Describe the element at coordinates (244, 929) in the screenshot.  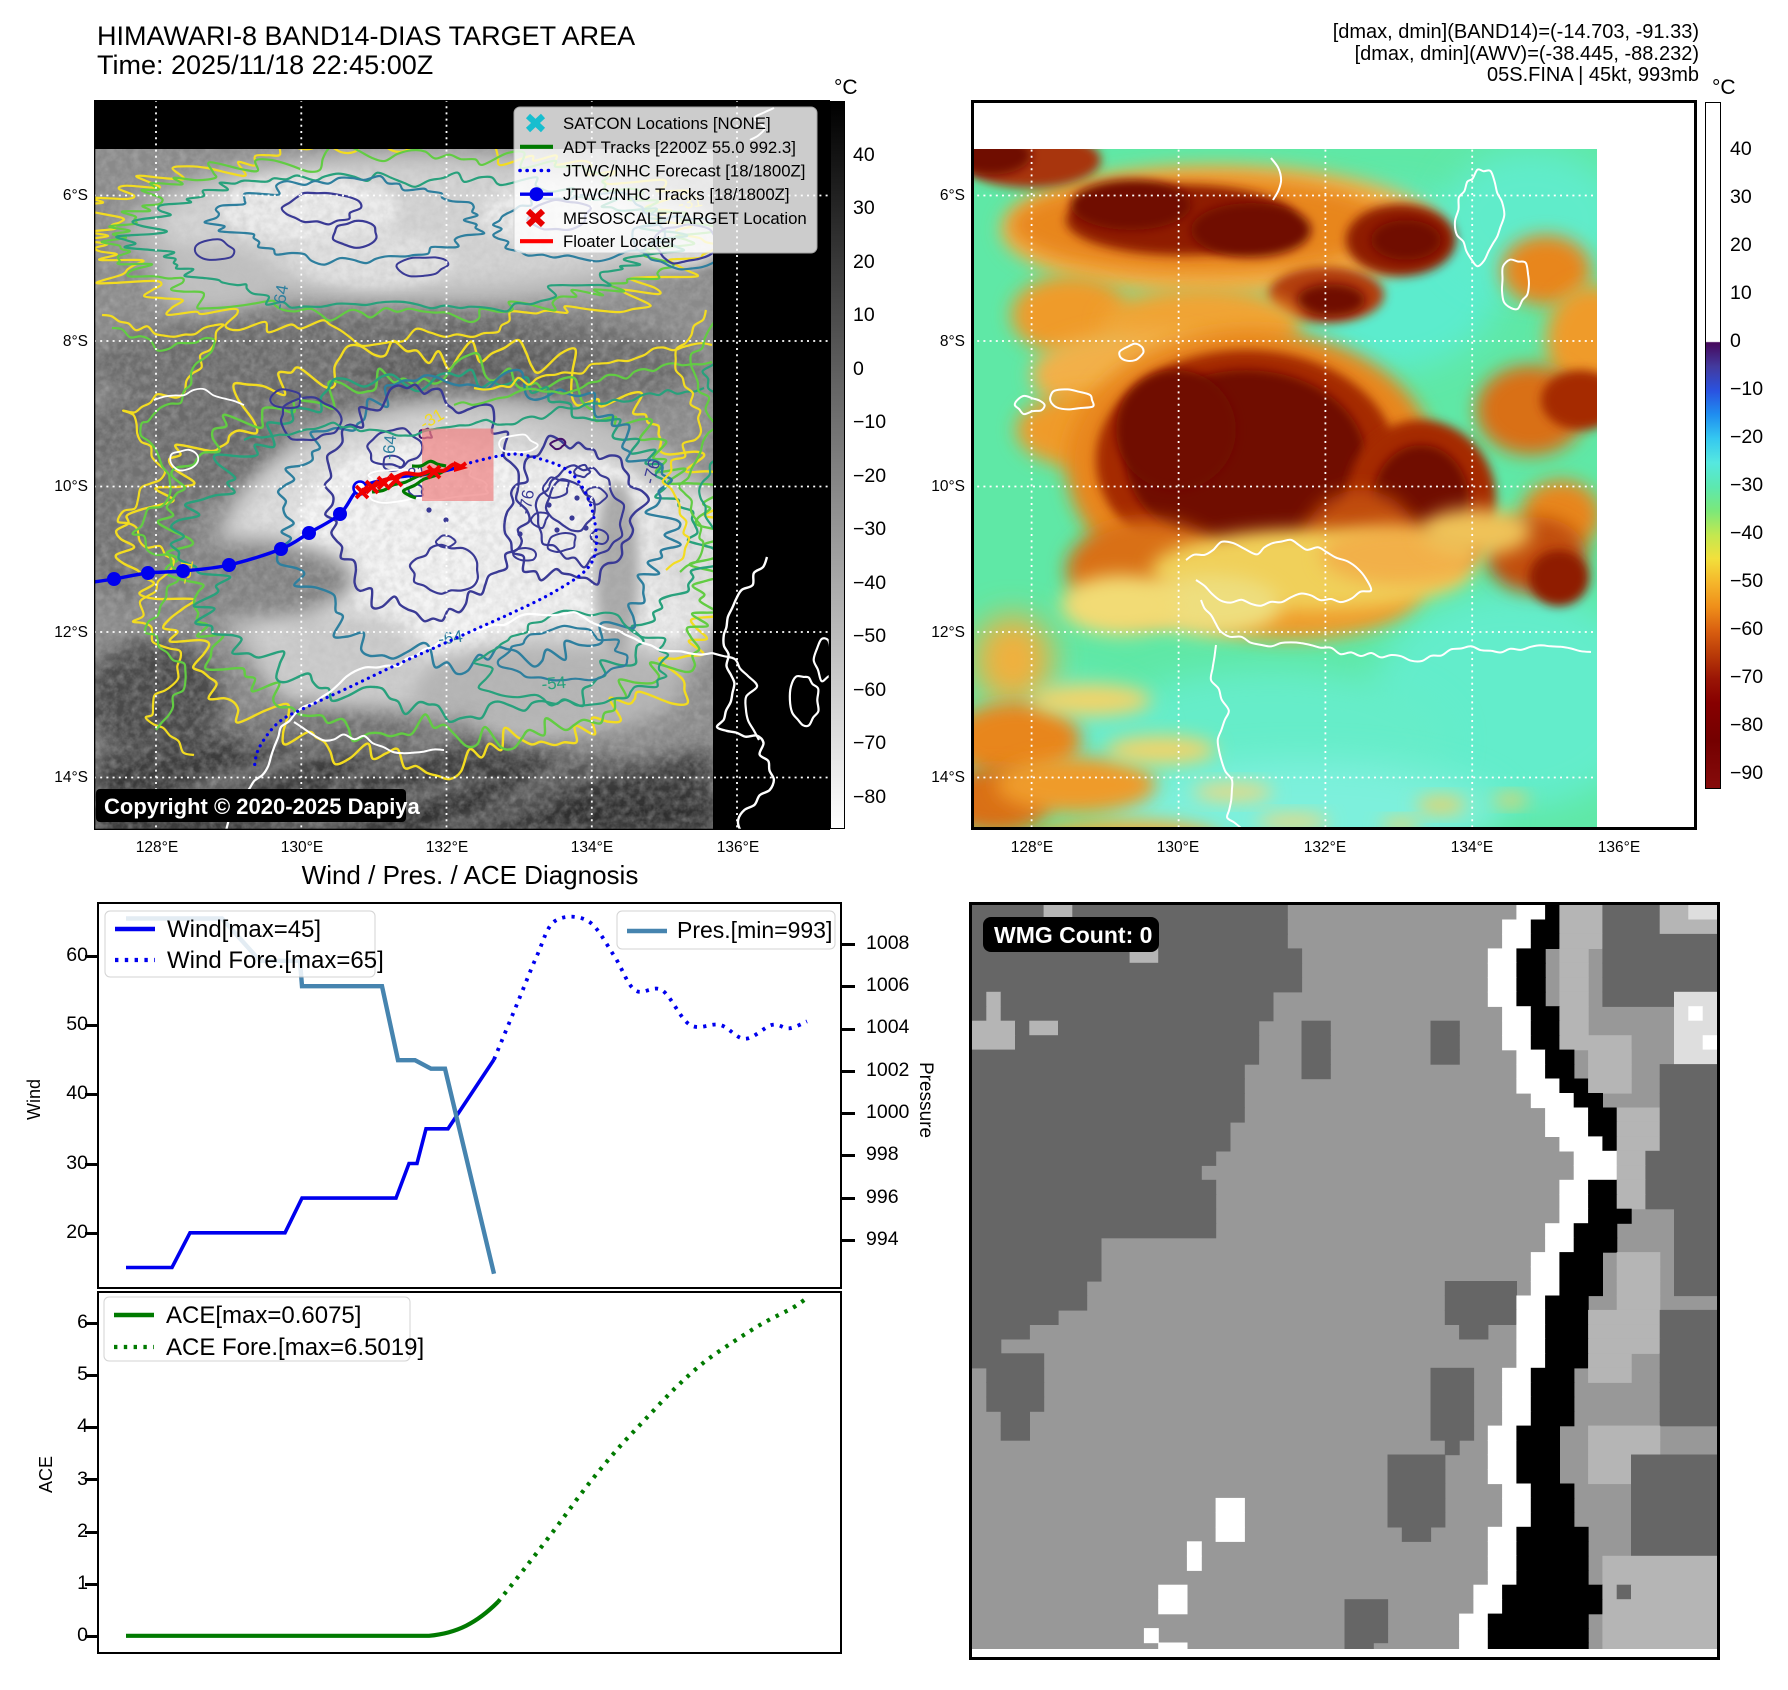
I see `svg-text: Wind[max=45]` at that location.